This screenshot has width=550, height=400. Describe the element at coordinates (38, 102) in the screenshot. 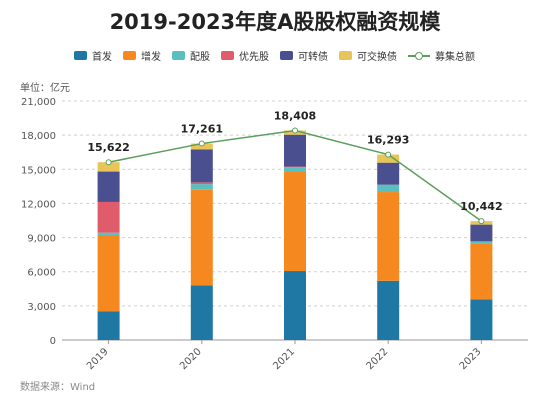

I see `y-tick-label: 21,000` at that location.